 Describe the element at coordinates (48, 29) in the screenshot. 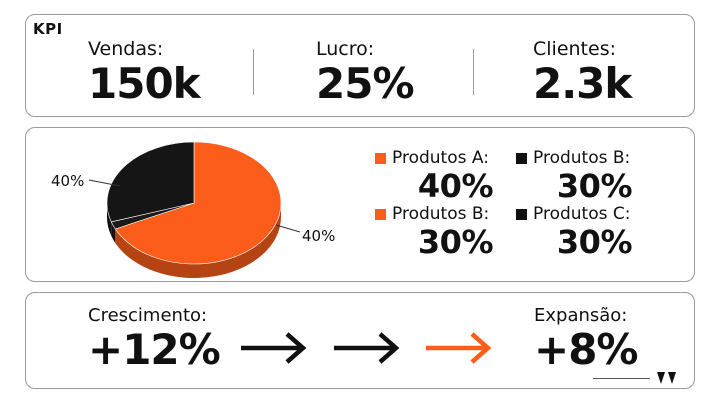

I see `kpi-title: KPI` at that location.